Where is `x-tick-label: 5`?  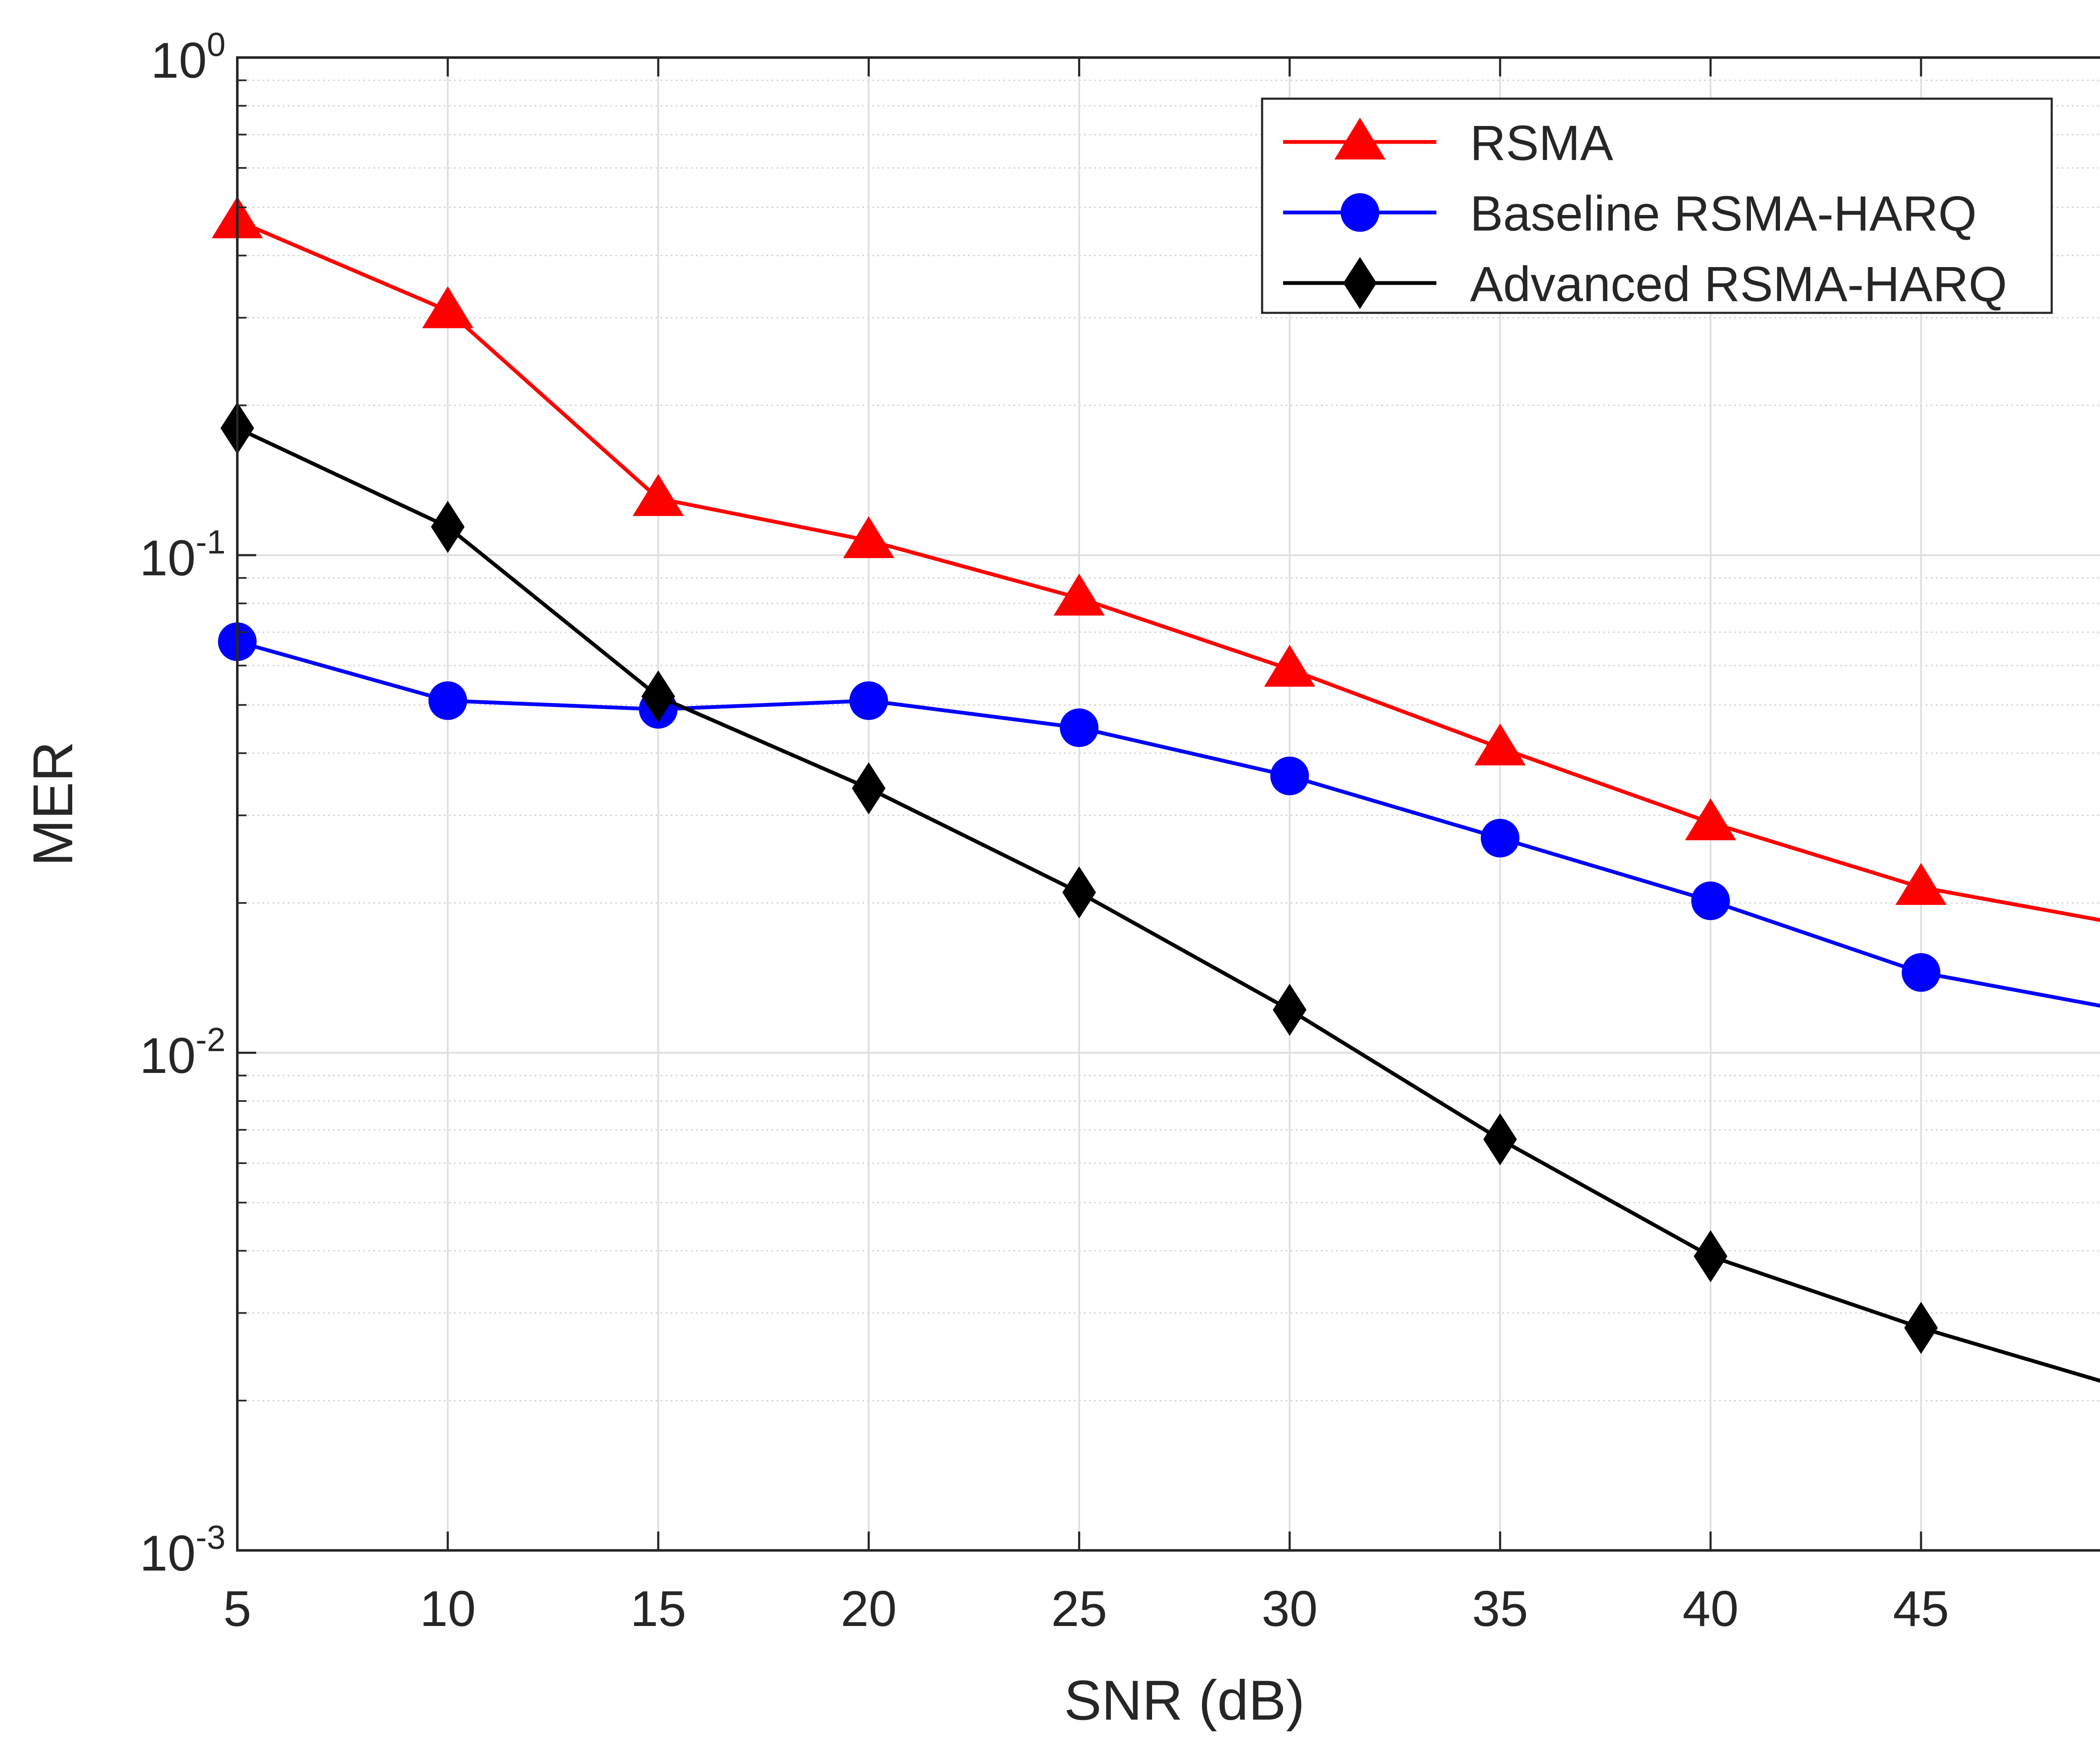 x-tick-label: 5 is located at coordinates (237, 1609).